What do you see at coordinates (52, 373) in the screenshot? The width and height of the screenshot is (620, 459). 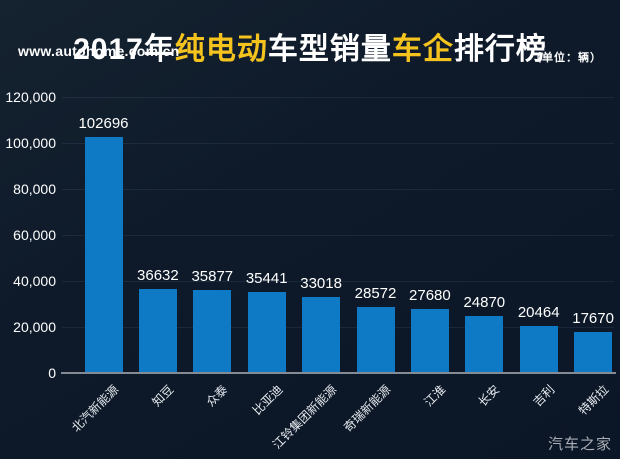 I see `y-axis-tick-label: 0` at bounding box center [52, 373].